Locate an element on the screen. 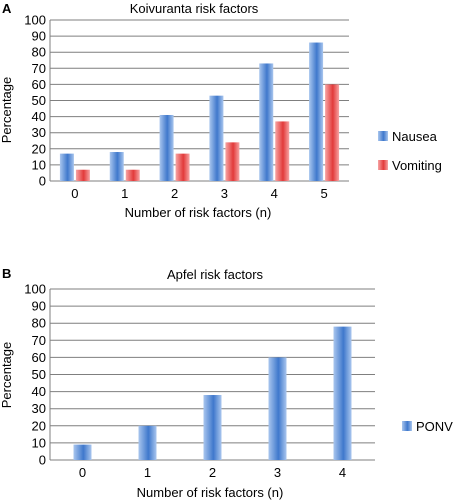 The image size is (459, 500). panel-b-y-tick-label: 60 is located at coordinates (39, 357).